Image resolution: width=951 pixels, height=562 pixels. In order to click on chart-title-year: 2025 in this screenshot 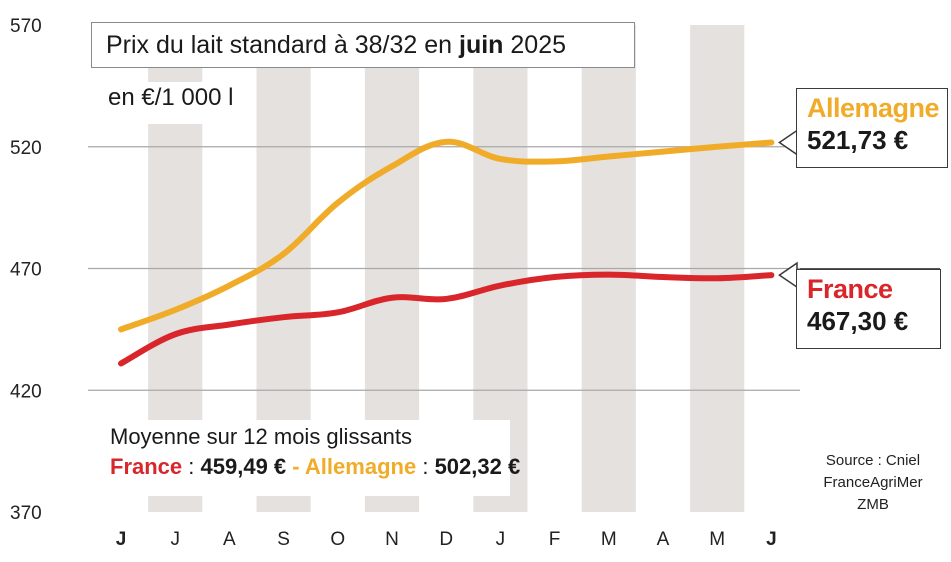, I will do `click(538, 45)`.